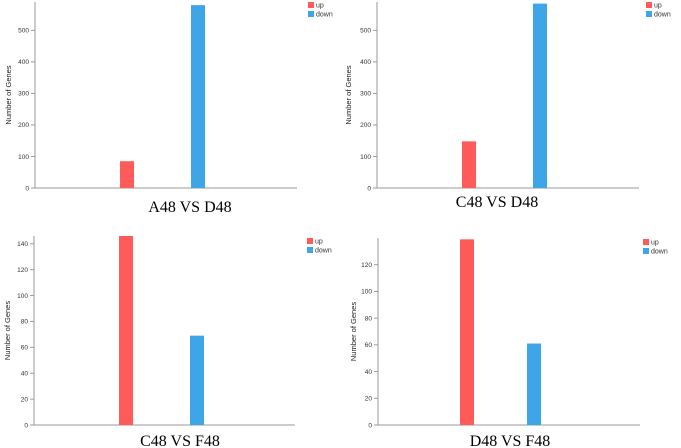 Image resolution: width=681 pixels, height=448 pixels. Describe the element at coordinates (497, 202) in the screenshot. I see `chart-title: C48 VS D48` at that location.